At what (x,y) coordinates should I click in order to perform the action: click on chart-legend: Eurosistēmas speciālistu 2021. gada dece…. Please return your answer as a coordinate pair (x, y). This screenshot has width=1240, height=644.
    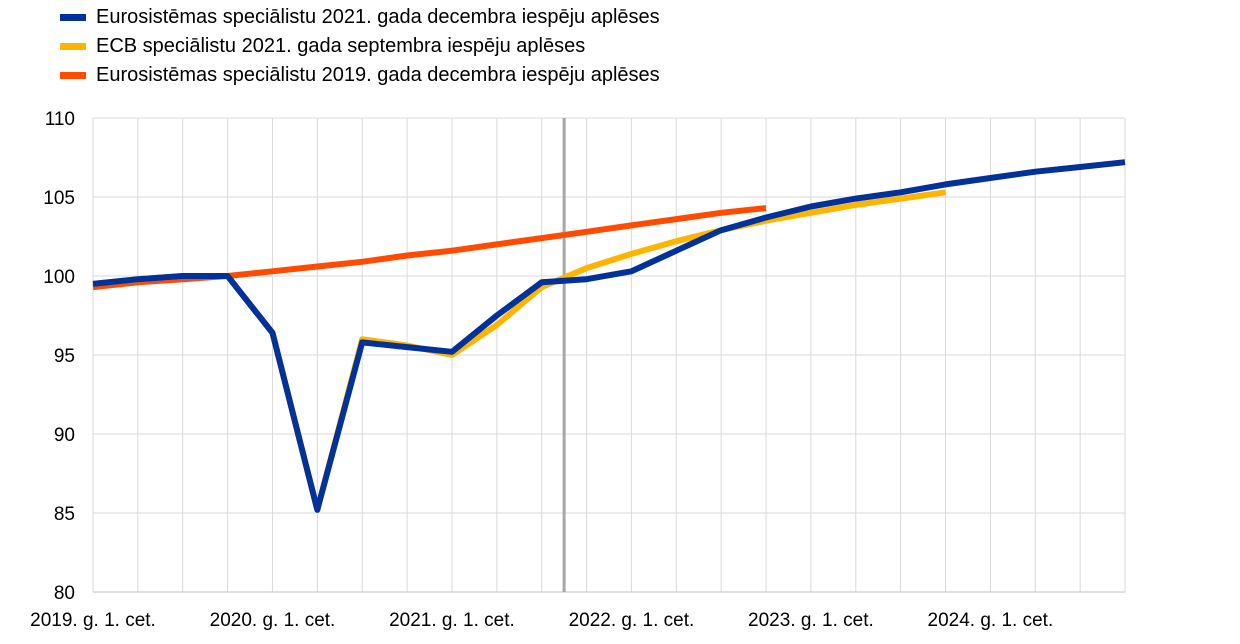
    Looking at the image, I should click on (360, 46).